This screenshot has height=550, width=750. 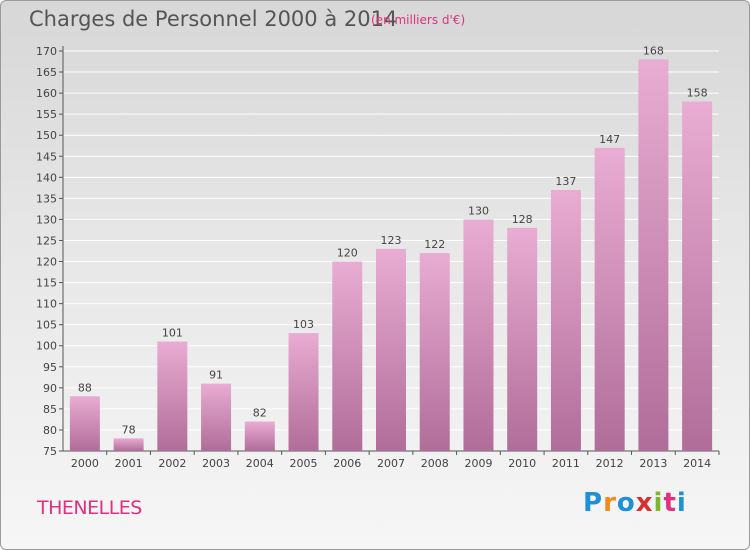 I want to click on y-tick-label: 95, so click(x=50, y=367).